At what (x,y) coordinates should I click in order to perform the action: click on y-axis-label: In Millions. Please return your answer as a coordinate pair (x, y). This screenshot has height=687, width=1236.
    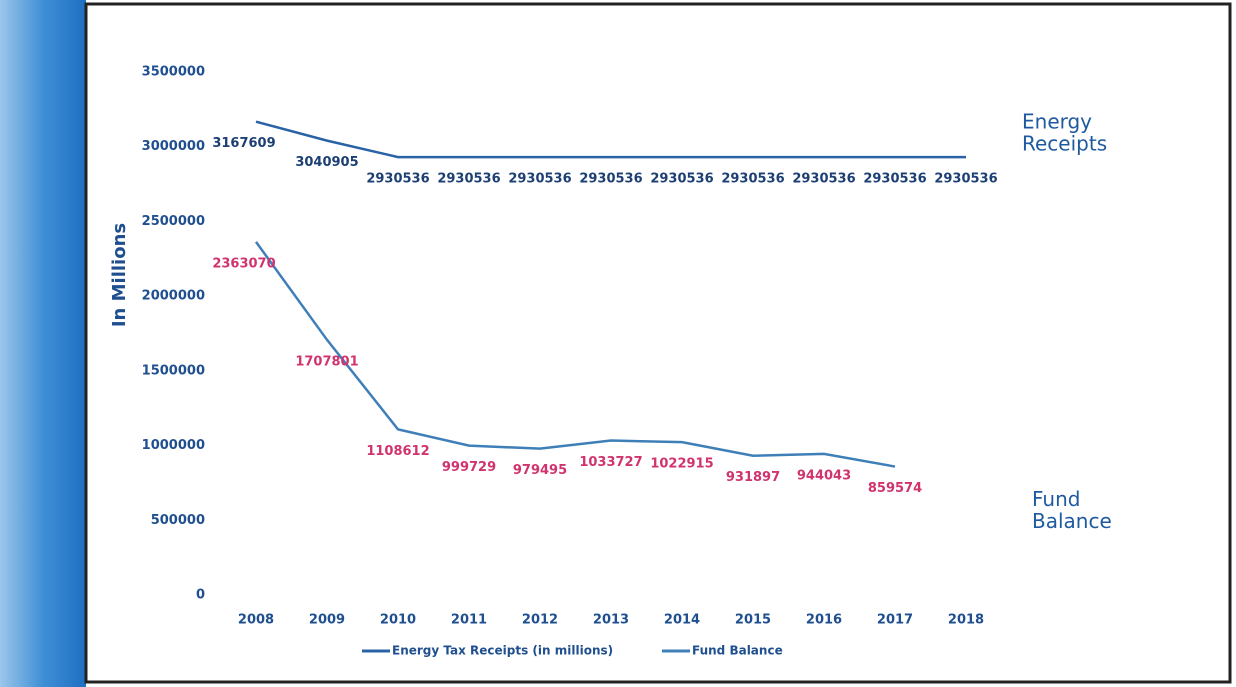
    Looking at the image, I should click on (119, 275).